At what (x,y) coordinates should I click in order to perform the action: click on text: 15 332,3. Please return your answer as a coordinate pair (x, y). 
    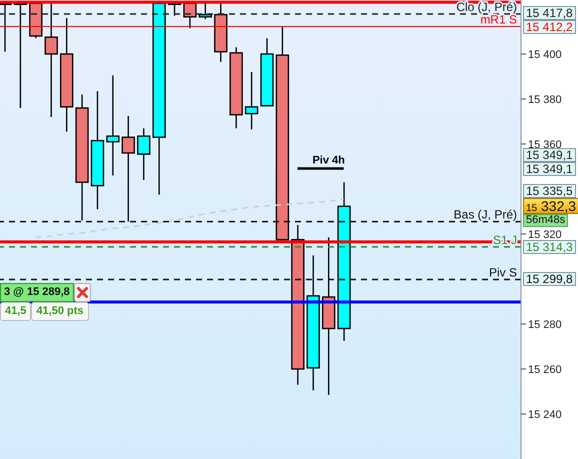
    Looking at the image, I should click on (551, 206).